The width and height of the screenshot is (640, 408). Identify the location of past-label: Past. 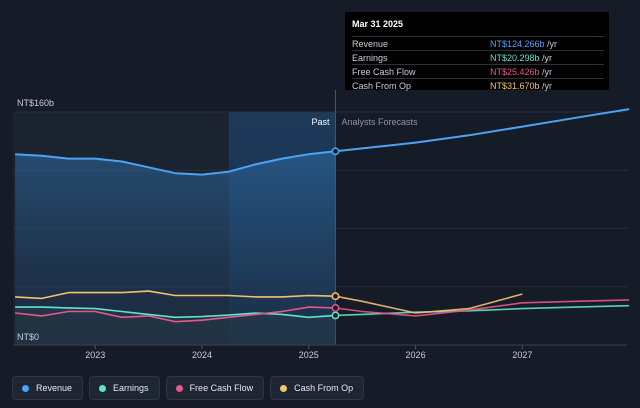
(320, 122).